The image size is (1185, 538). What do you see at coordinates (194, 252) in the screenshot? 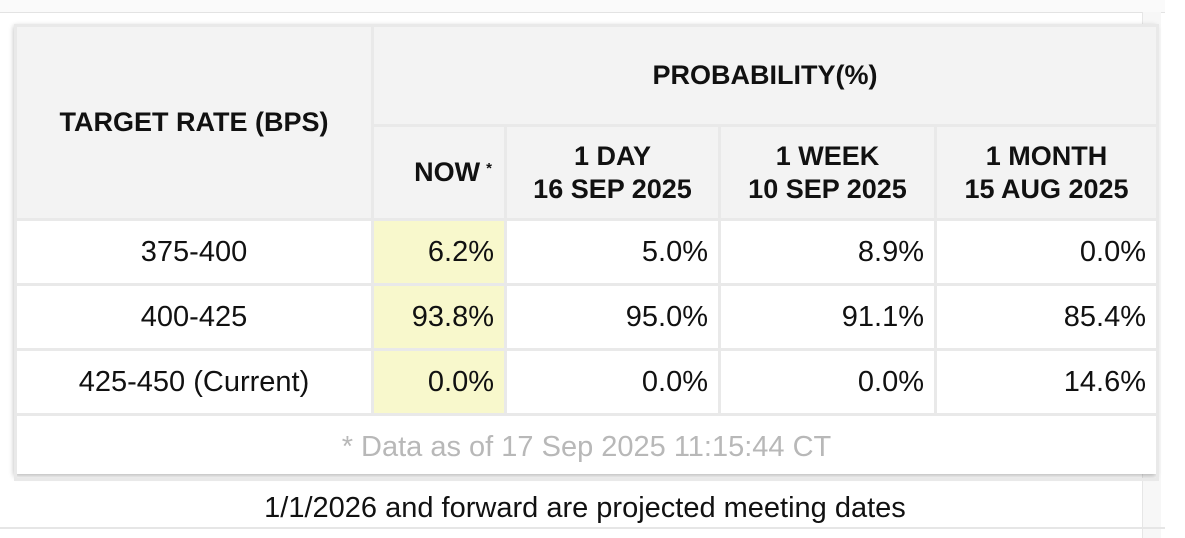
I see `rate-cell: 375-400` at bounding box center [194, 252].